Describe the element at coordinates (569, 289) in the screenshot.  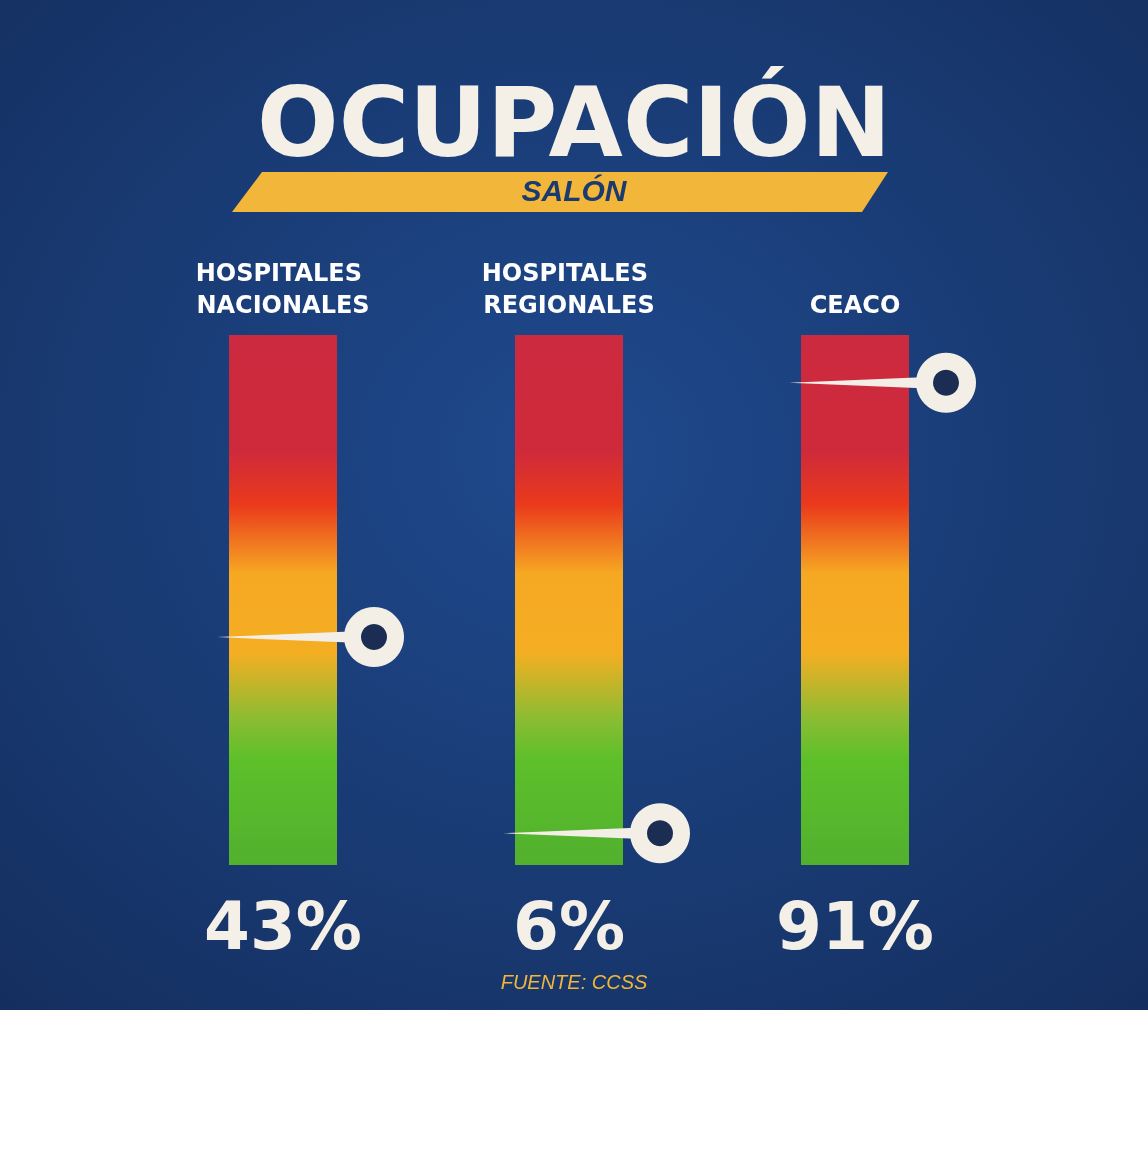
I see `category-label: HOSPITALES REGIONALES` at that location.